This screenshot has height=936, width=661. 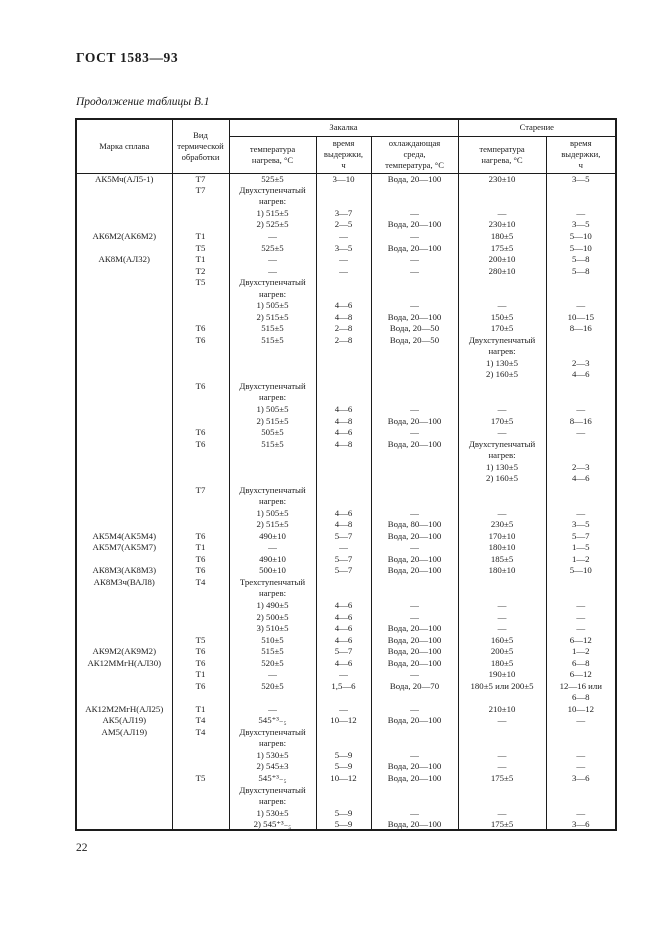 What do you see at coordinates (124, 259) in the screenshot?
I see `cell: АК8М(АЛ32)` at bounding box center [124, 259].